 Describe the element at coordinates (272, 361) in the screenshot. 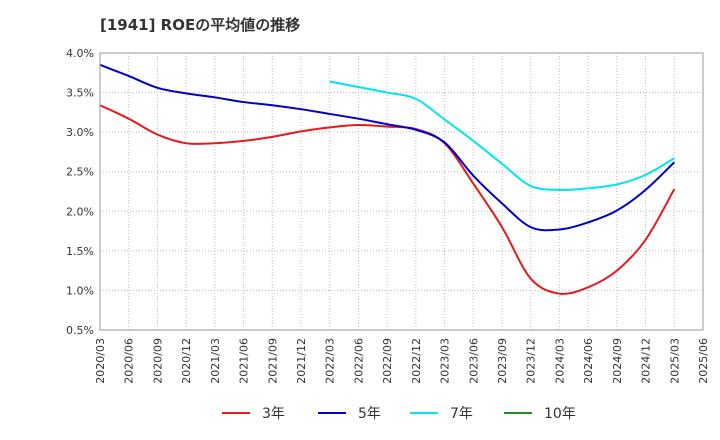

I see `x-tick-label: 2021/09` at that location.